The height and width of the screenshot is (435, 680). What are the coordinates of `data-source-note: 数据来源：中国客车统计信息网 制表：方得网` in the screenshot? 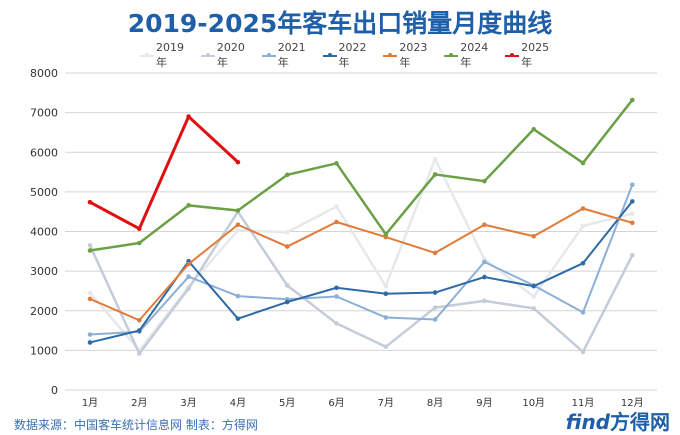 It's located at (136, 425).